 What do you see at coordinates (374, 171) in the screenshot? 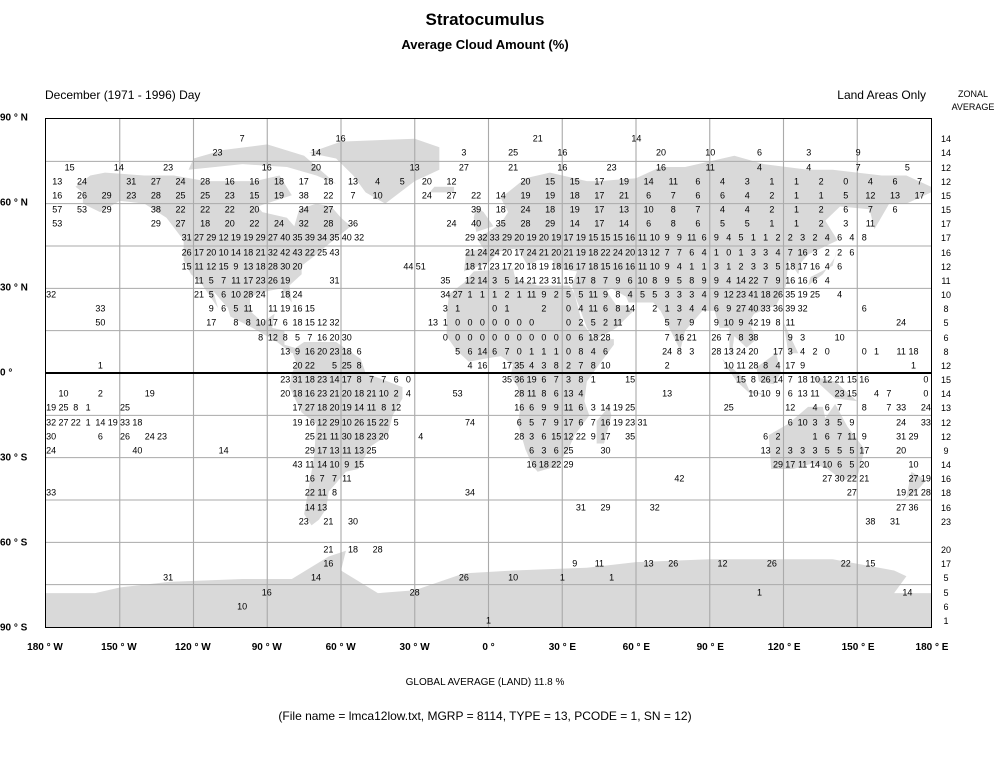
I see `greenland` at bounding box center [374, 171].